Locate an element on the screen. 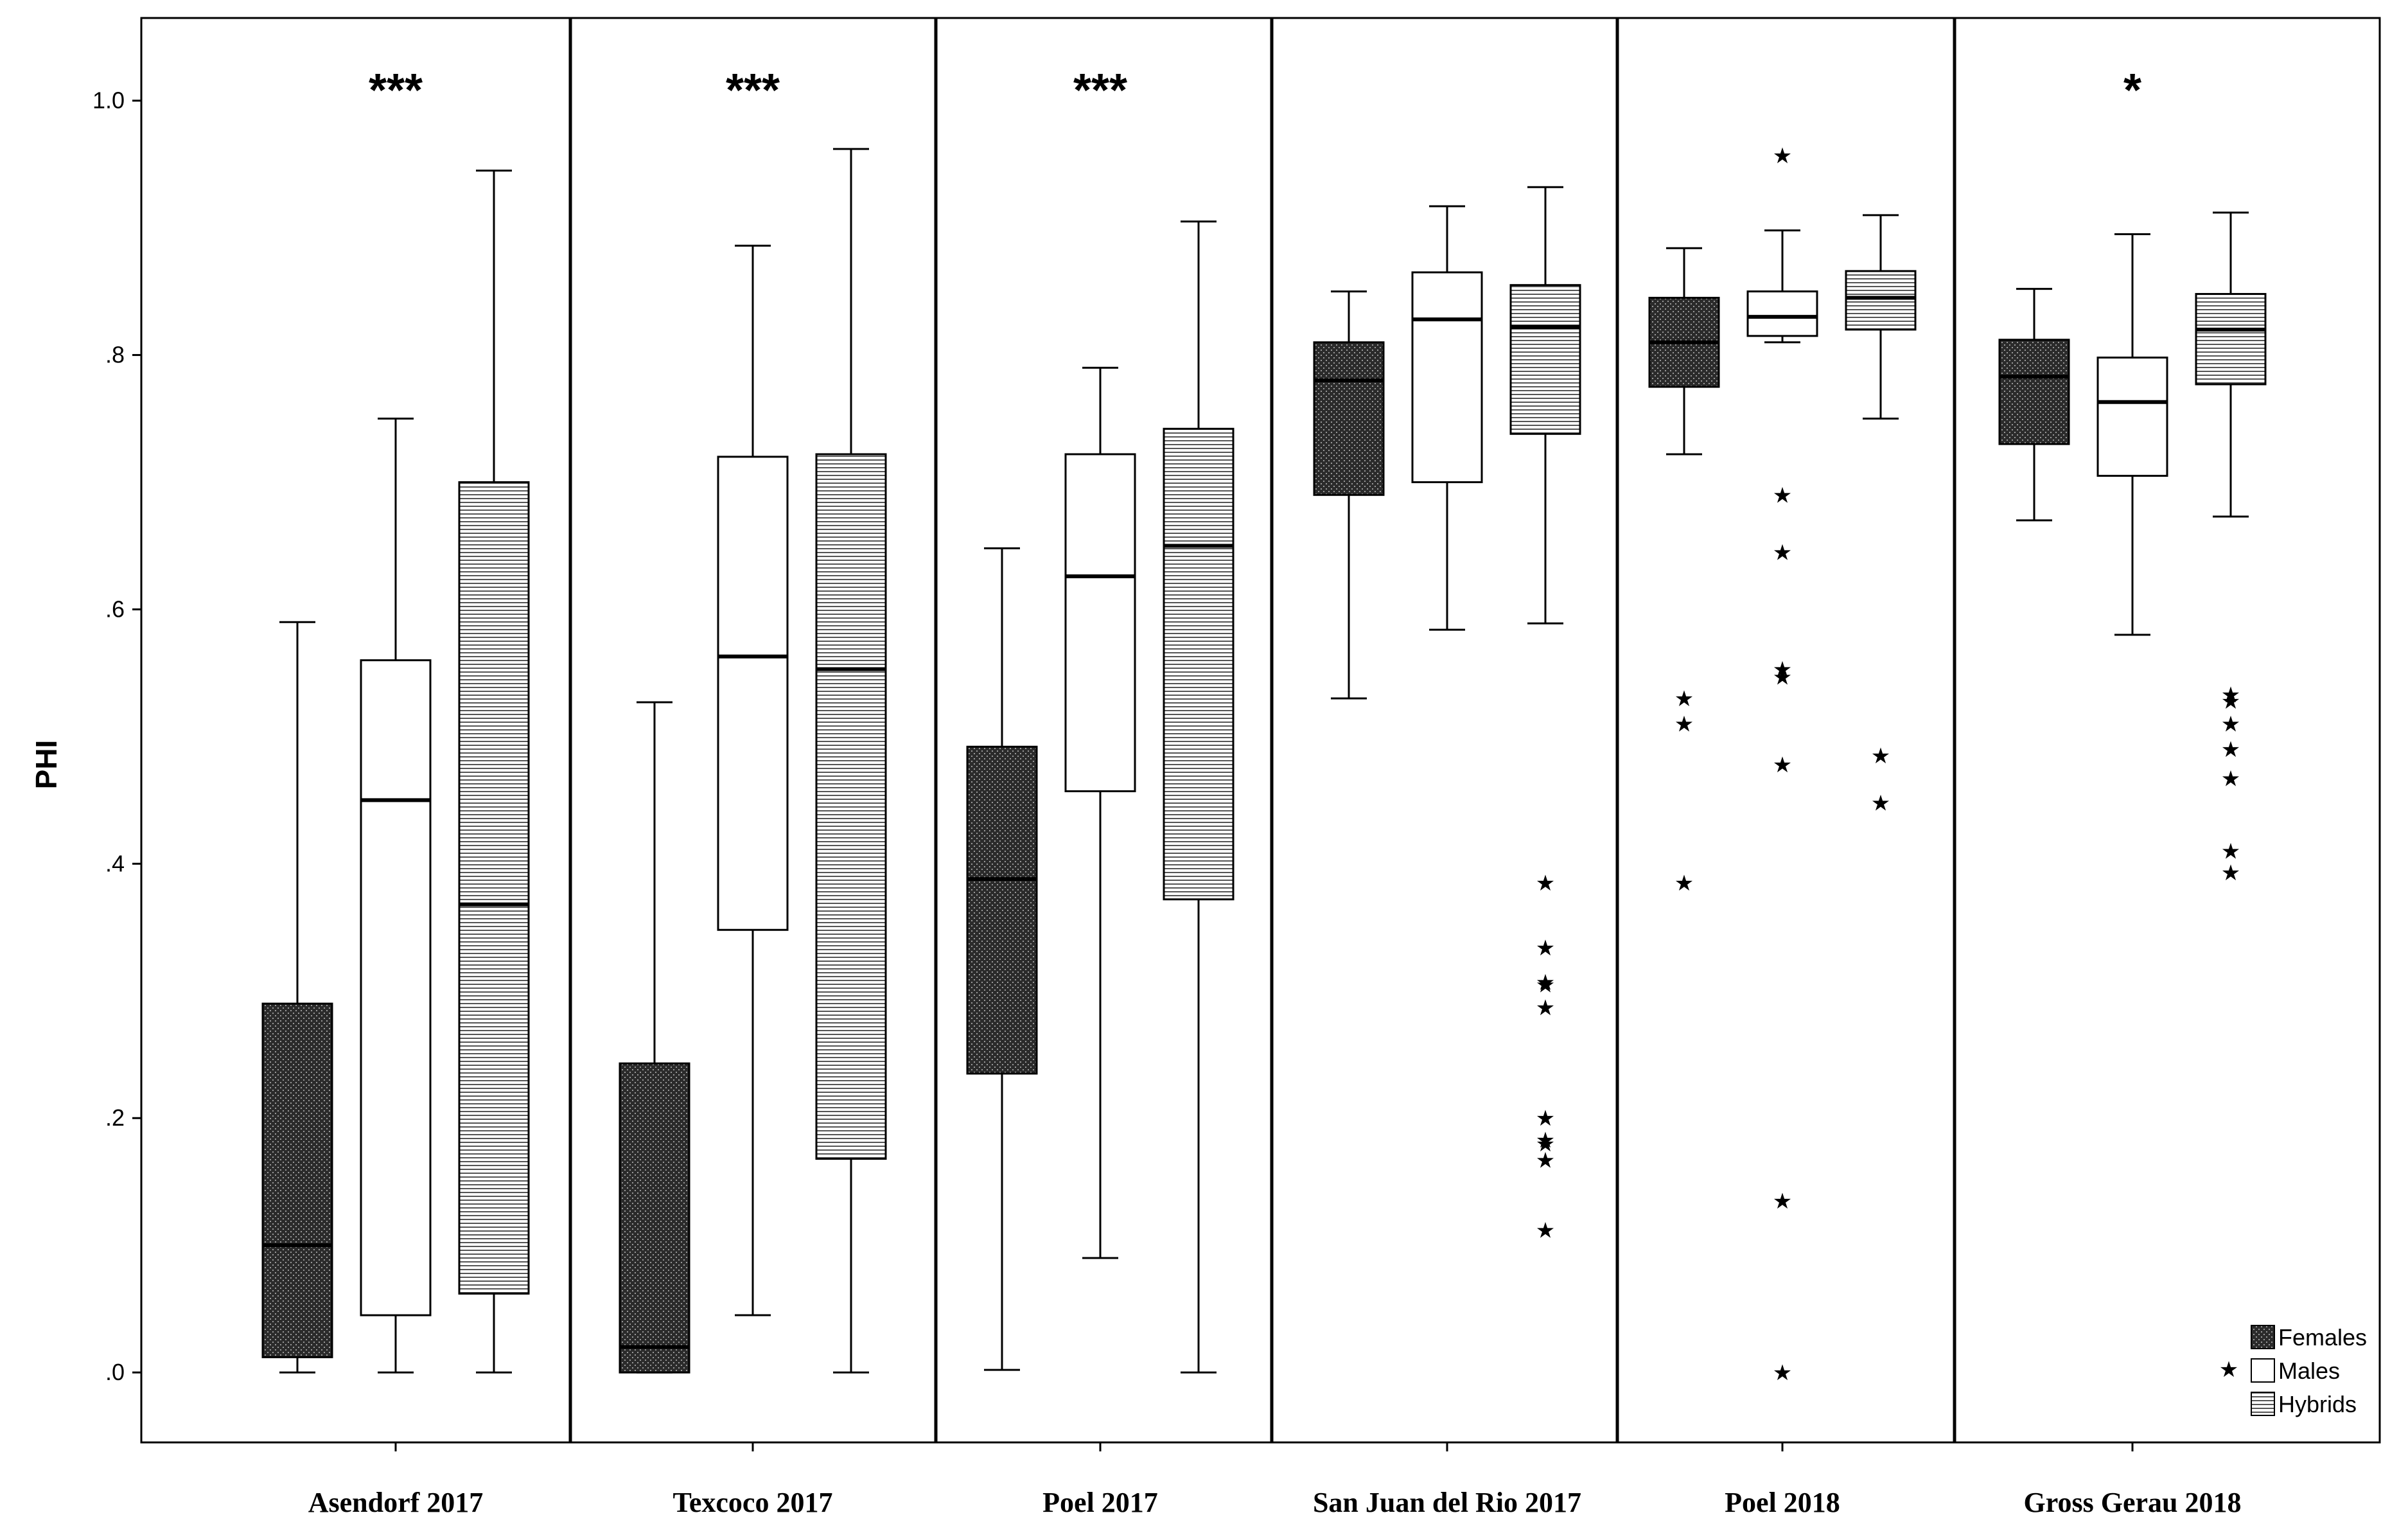 Image resolution: width=2408 pixels, height=1533 pixels. x-category-label: Asendorf 2017 is located at coordinates (396, 1502).